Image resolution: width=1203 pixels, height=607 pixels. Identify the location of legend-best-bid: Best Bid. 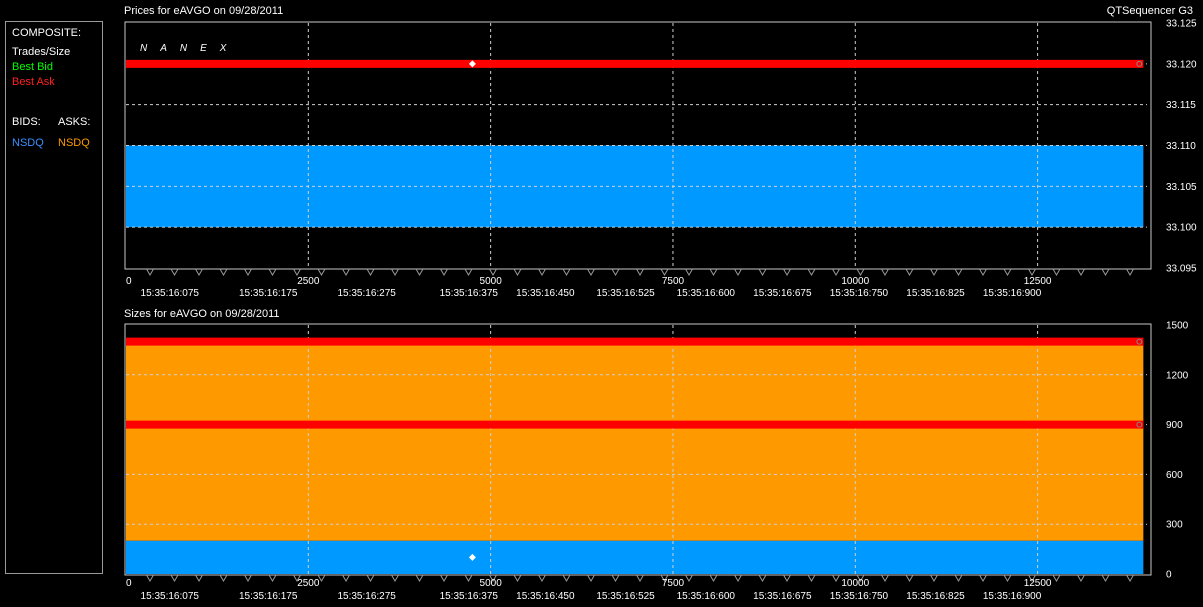
(32, 67).